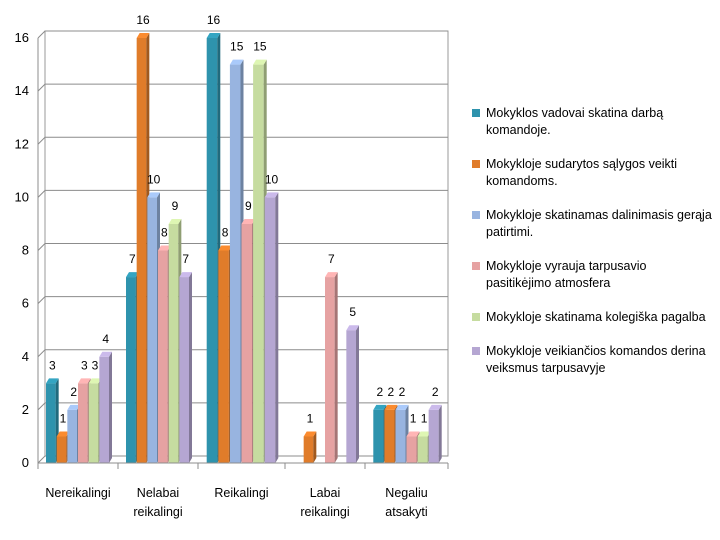 The image size is (720, 540). Describe the element at coordinates (25, 462) in the screenshot. I see `y-tick-label: 0` at that location.